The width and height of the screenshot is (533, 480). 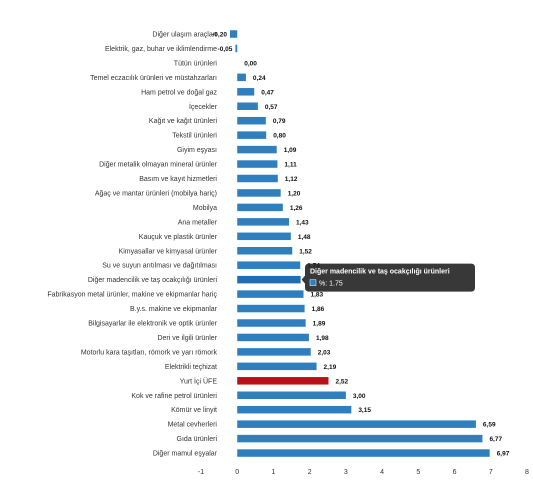 I want to click on category-label: Diğer mamul eşyalar, so click(x=185, y=454).